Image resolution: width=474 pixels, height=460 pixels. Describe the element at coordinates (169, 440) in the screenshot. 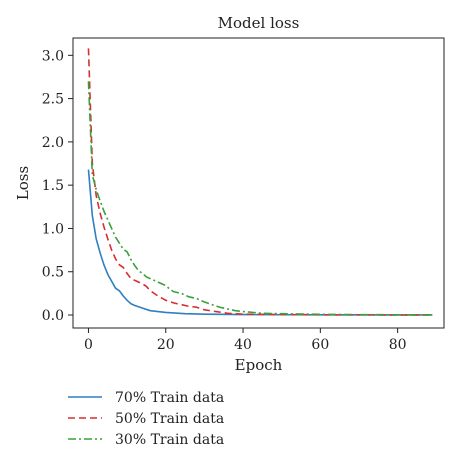

I see `legend-label: 30% Train data` at that location.